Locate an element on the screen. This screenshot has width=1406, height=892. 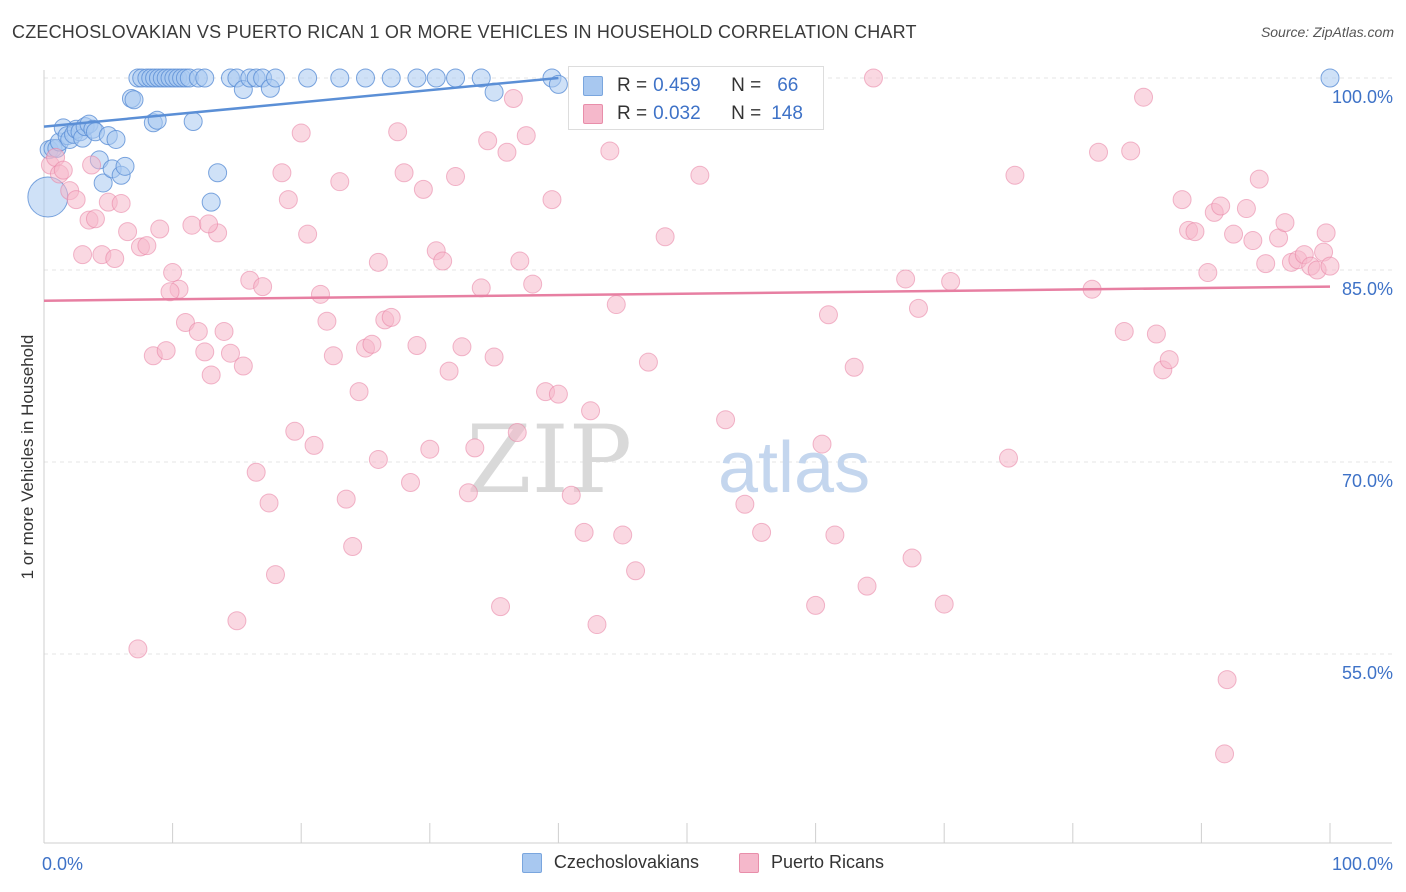
y-tick-label: 70.0% is located at coordinates (1367, 481).